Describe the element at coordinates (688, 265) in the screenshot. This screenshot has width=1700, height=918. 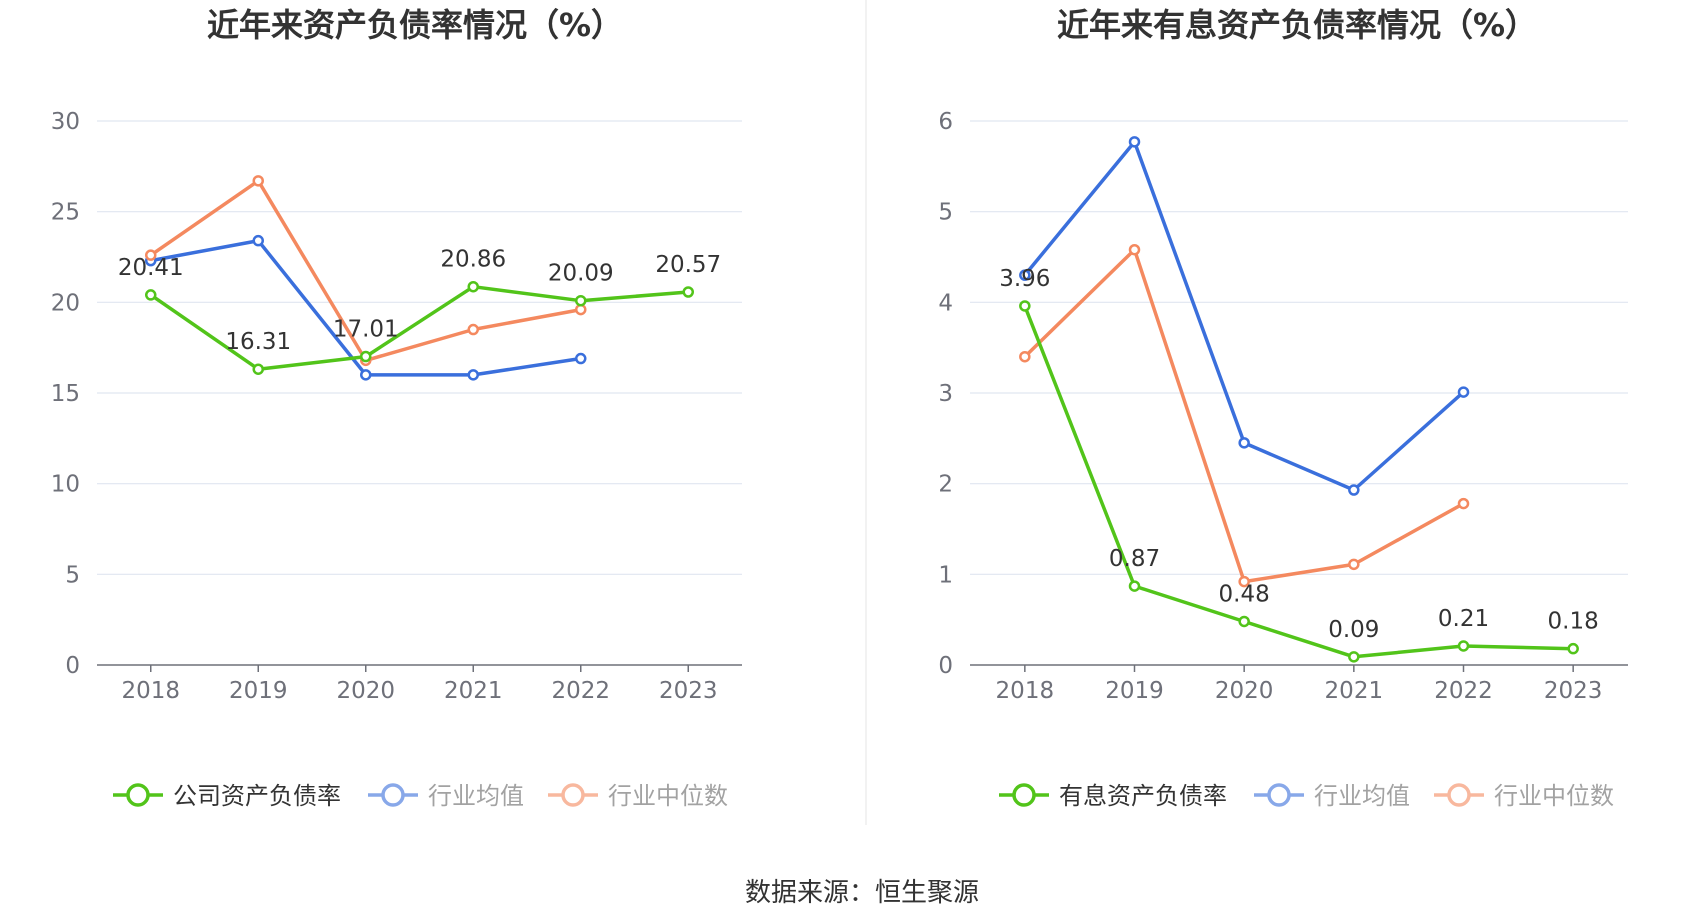
I see `data-label: 20.57` at that location.